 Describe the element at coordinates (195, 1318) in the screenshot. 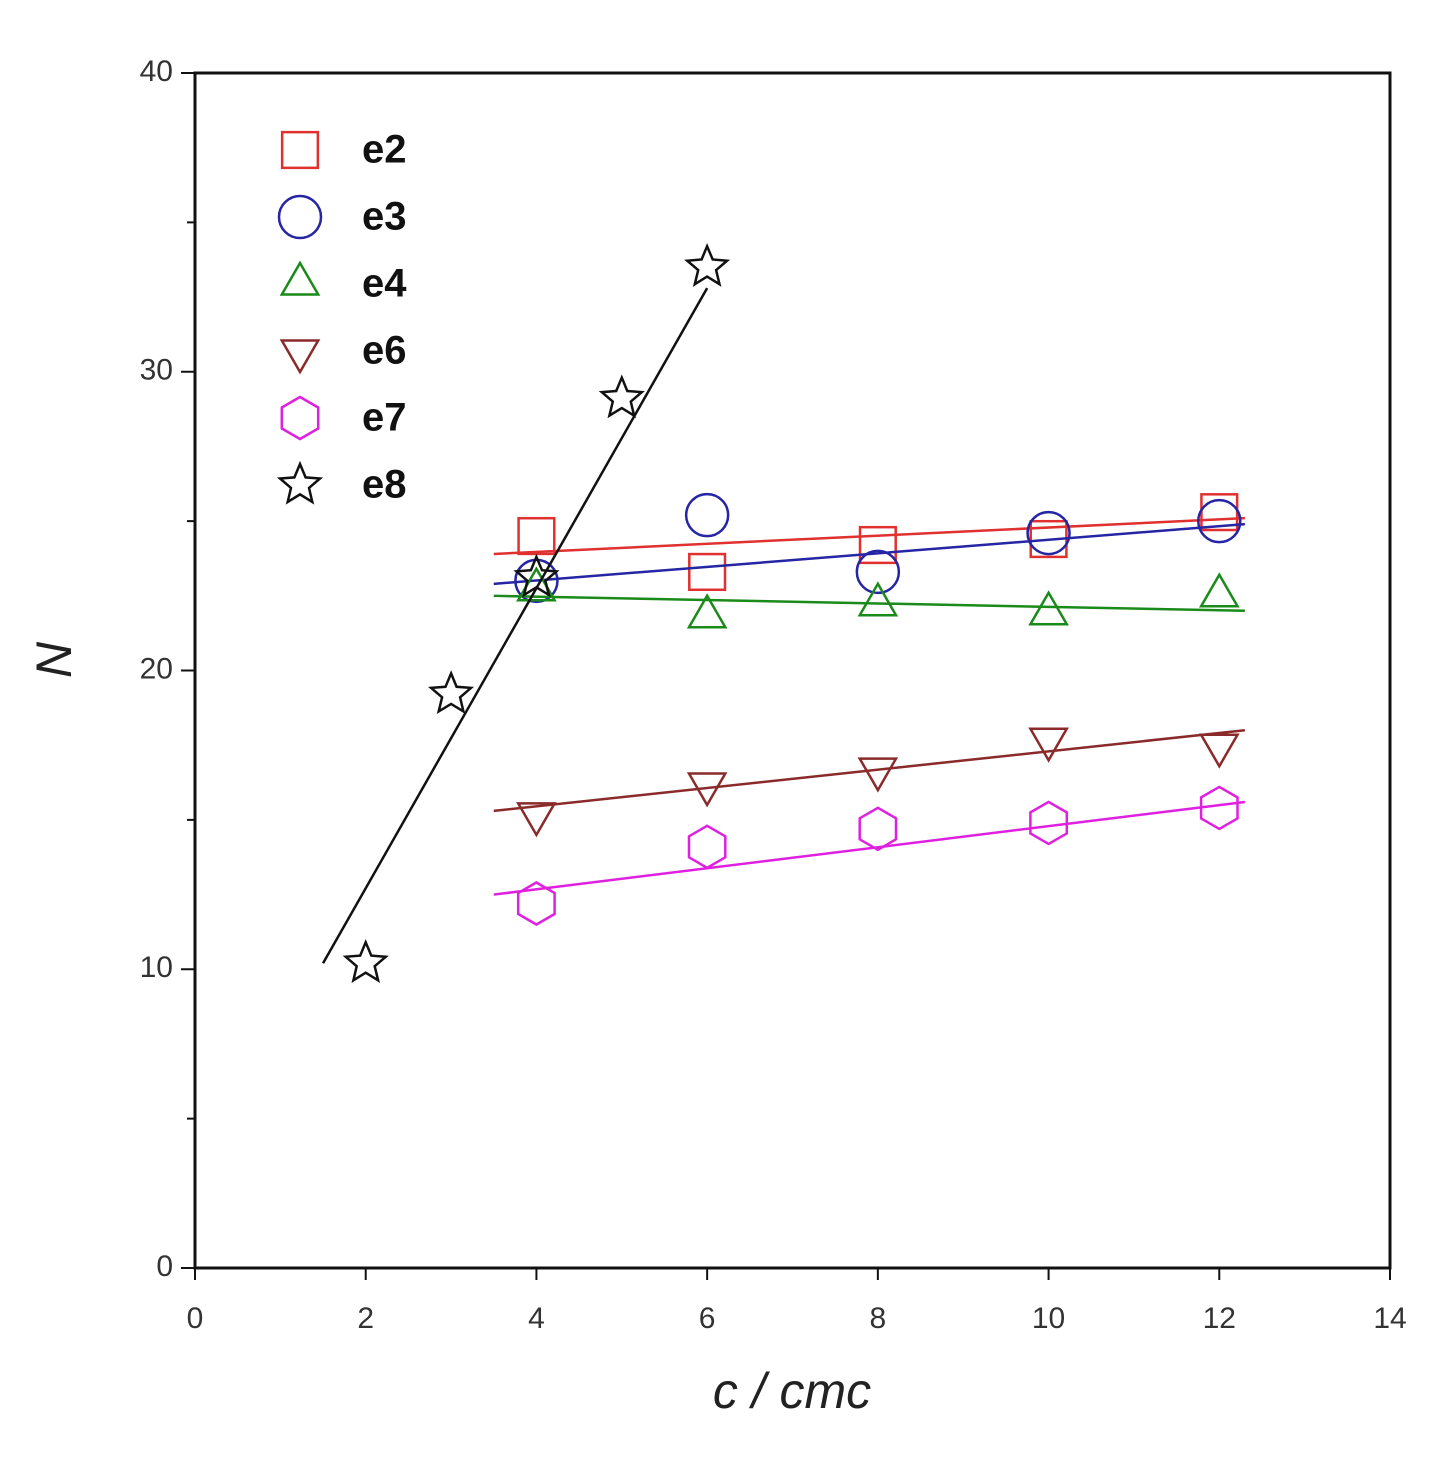

I see `x-tick-label: 0` at that location.